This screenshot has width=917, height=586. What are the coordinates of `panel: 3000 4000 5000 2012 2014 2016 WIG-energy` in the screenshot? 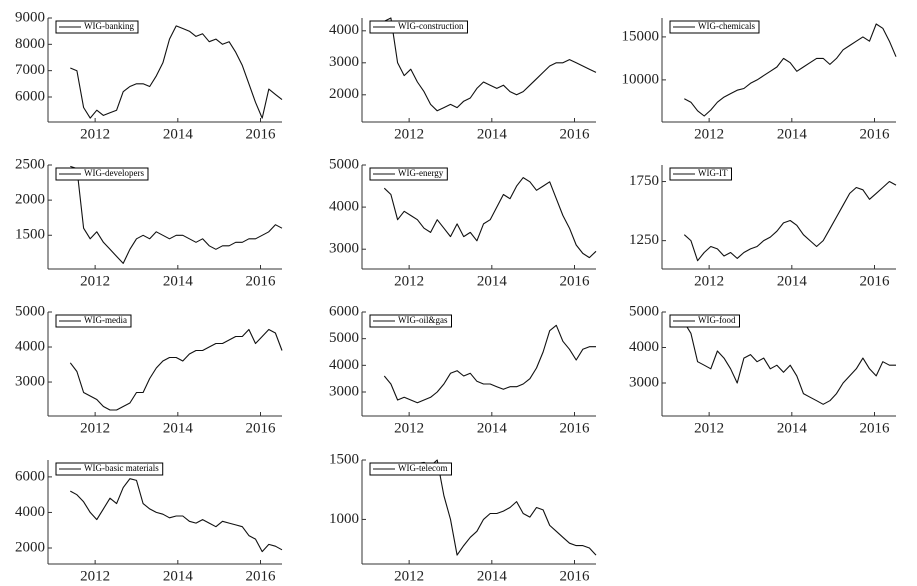 It's located at (463, 222).